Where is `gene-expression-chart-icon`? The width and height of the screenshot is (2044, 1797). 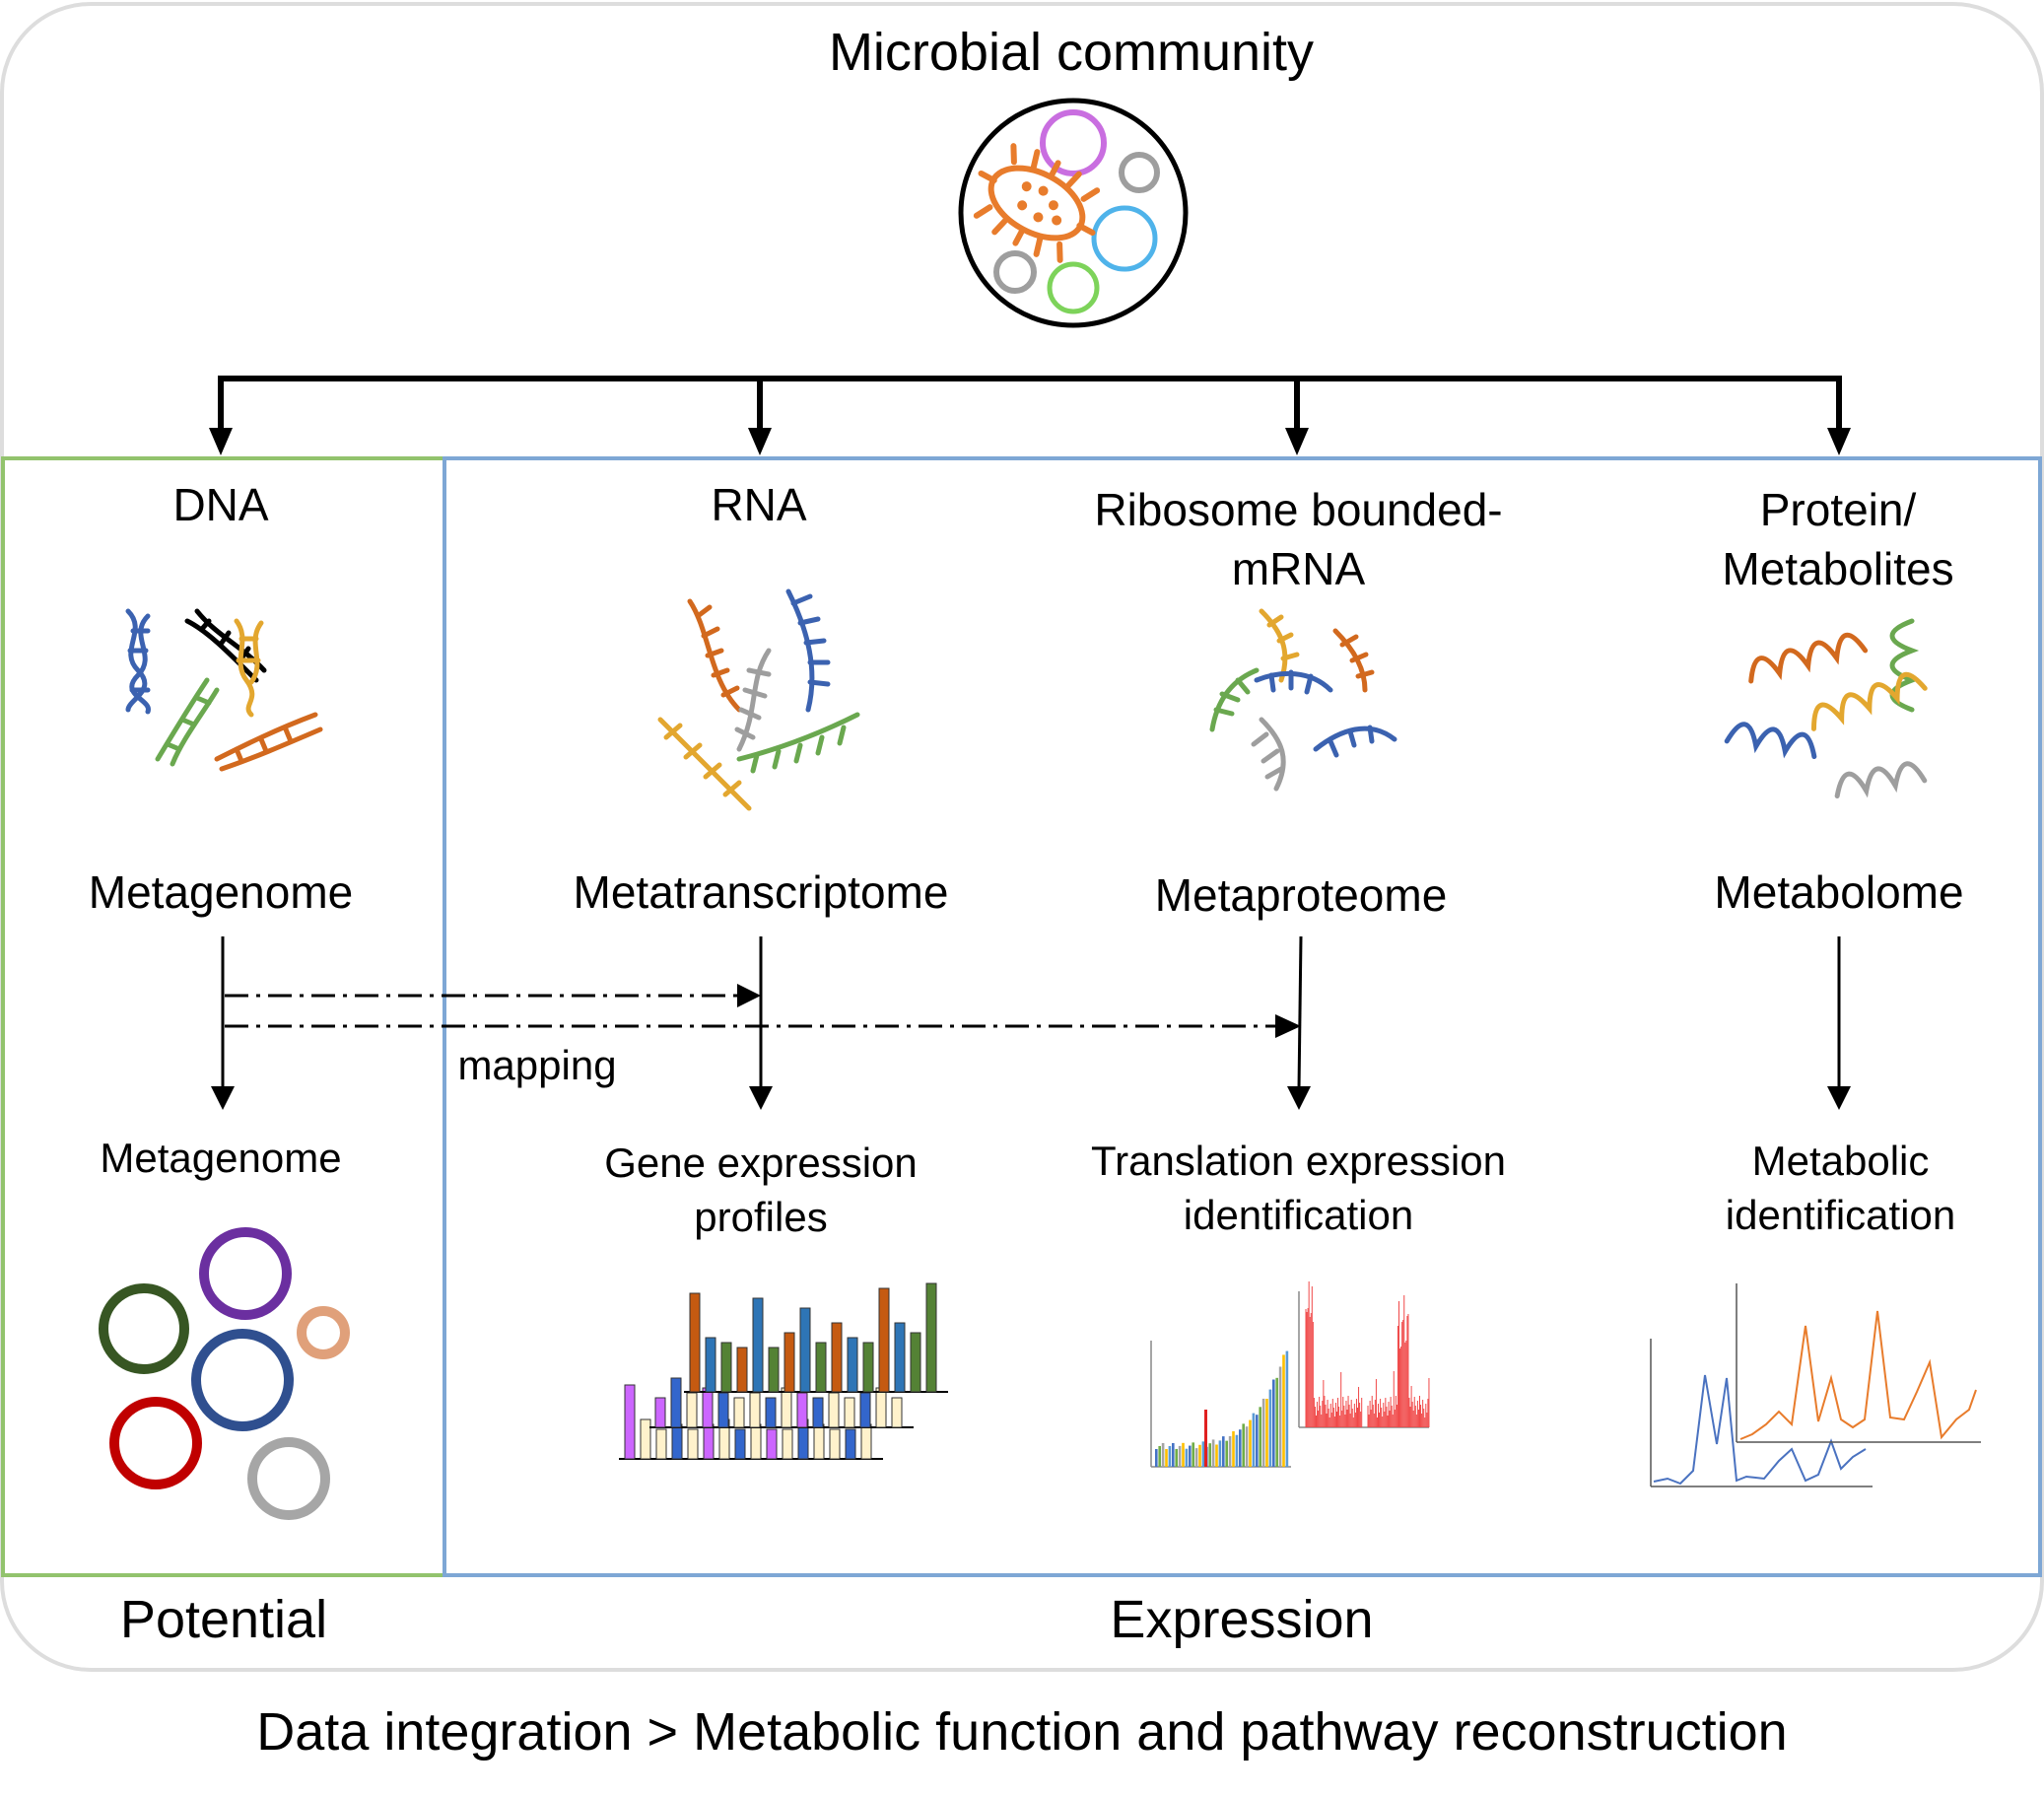
gene-expression-chart-icon is located at coordinates (783, 1371).